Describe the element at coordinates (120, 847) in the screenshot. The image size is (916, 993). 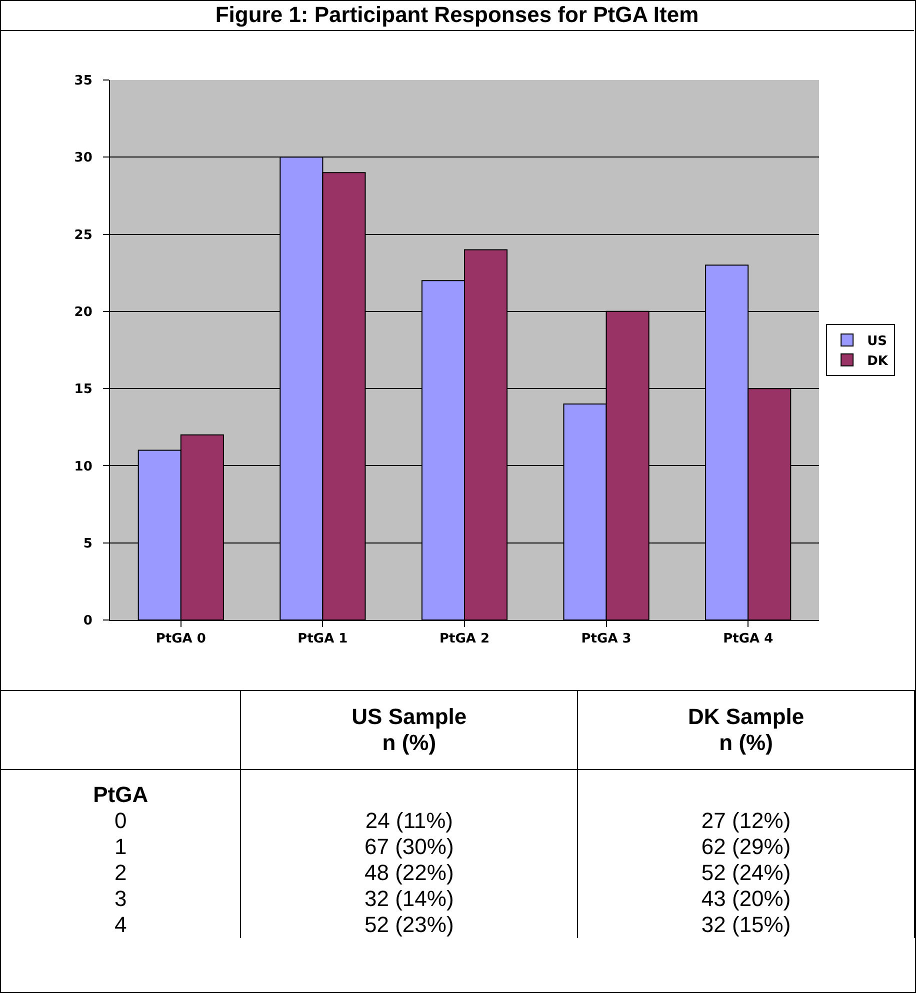
I see `text: 1` at that location.